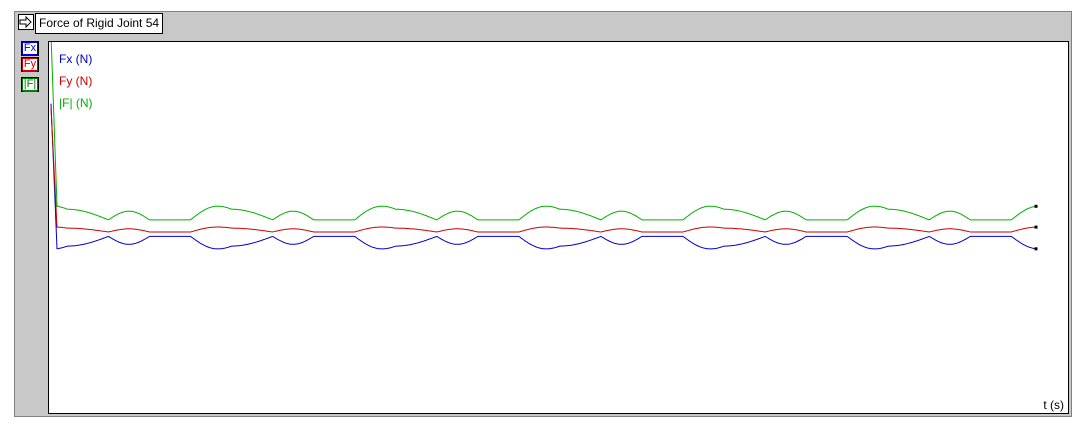 The height and width of the screenshot is (428, 1089). I want to click on fy-series-button-label: Fy, so click(30, 65).